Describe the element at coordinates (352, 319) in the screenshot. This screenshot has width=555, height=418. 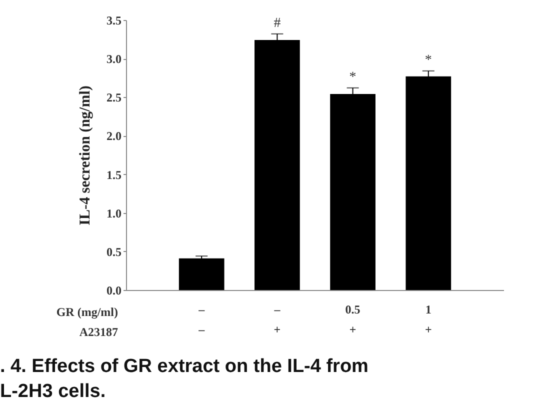
I see `x-tick-label: 0.5 +` at that location.